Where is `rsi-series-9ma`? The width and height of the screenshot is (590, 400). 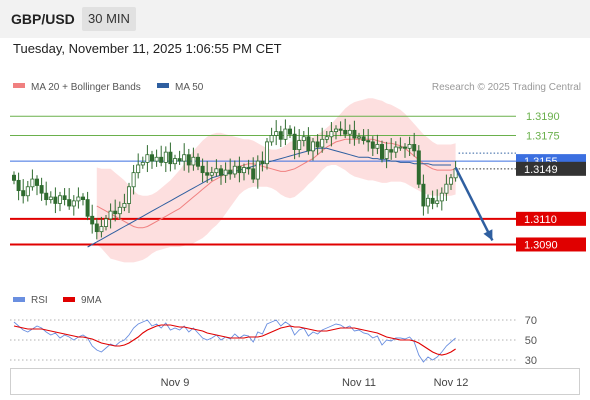
rsi-series-9ma is located at coordinates (234, 340).